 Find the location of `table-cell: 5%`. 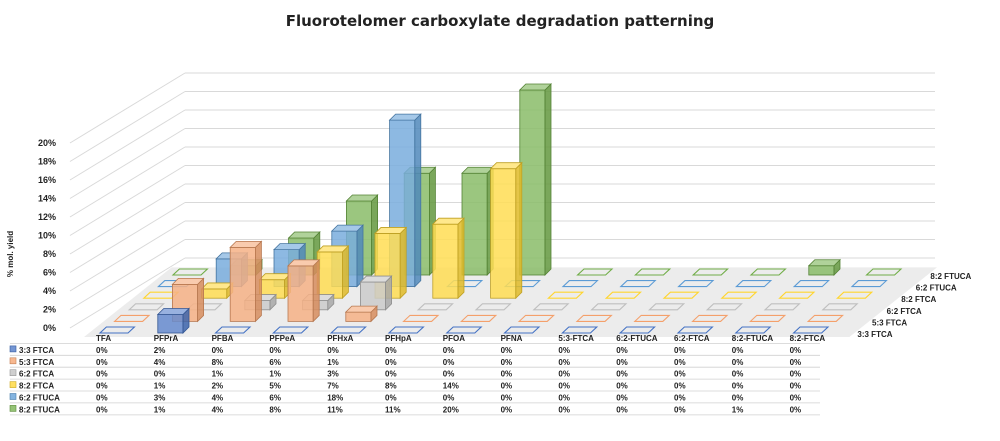

table-cell: 5% is located at coordinates (275, 386).